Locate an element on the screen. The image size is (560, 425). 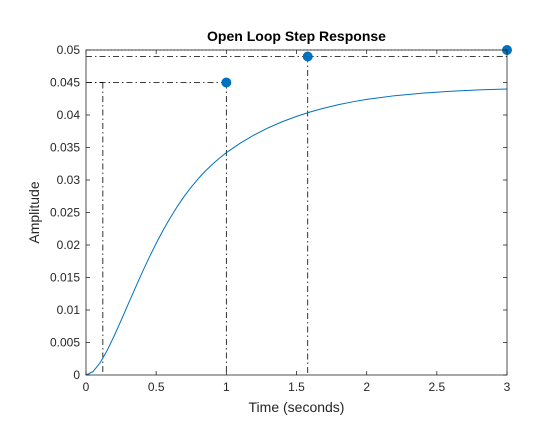
chart-title: Open Loop Step Response is located at coordinates (296, 36).